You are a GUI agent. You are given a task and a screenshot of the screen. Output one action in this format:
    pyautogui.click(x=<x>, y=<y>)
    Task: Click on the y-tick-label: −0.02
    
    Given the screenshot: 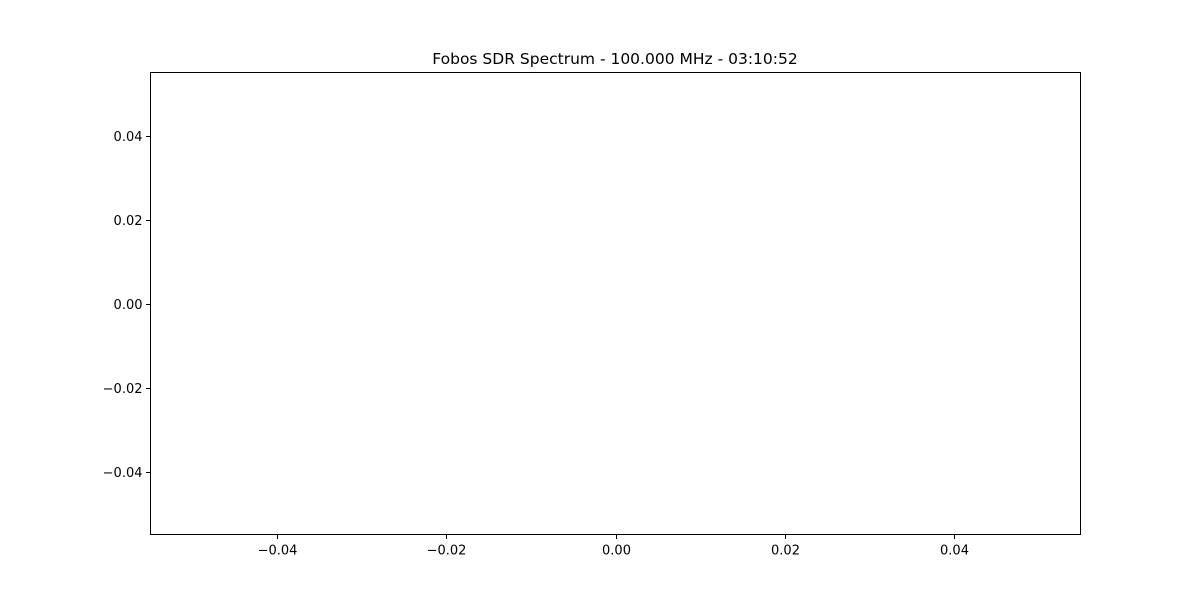 What is the action you would take?
    pyautogui.click(x=123, y=389)
    